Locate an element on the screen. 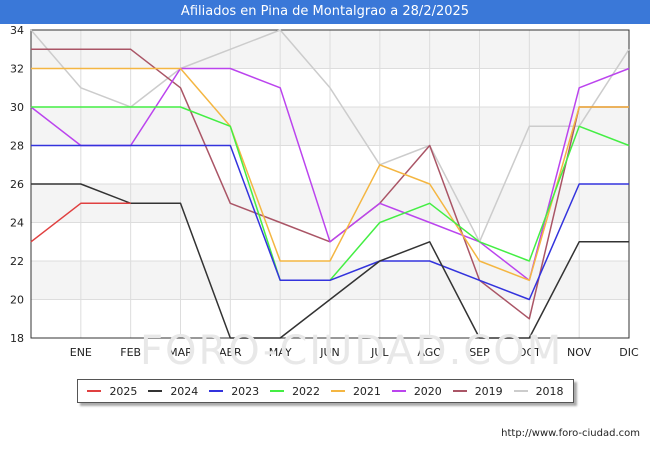 The image size is (650, 450). x-tick-label: MAY is located at coordinates (280, 352).